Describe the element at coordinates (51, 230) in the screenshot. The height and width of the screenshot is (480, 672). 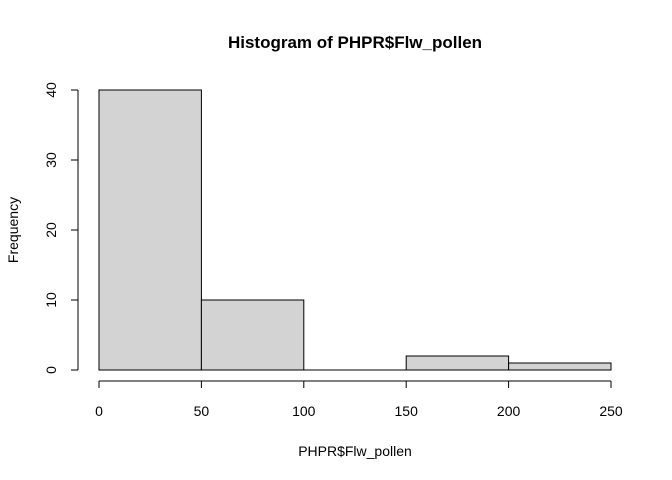
I see `y-tick-label: 20` at that location.